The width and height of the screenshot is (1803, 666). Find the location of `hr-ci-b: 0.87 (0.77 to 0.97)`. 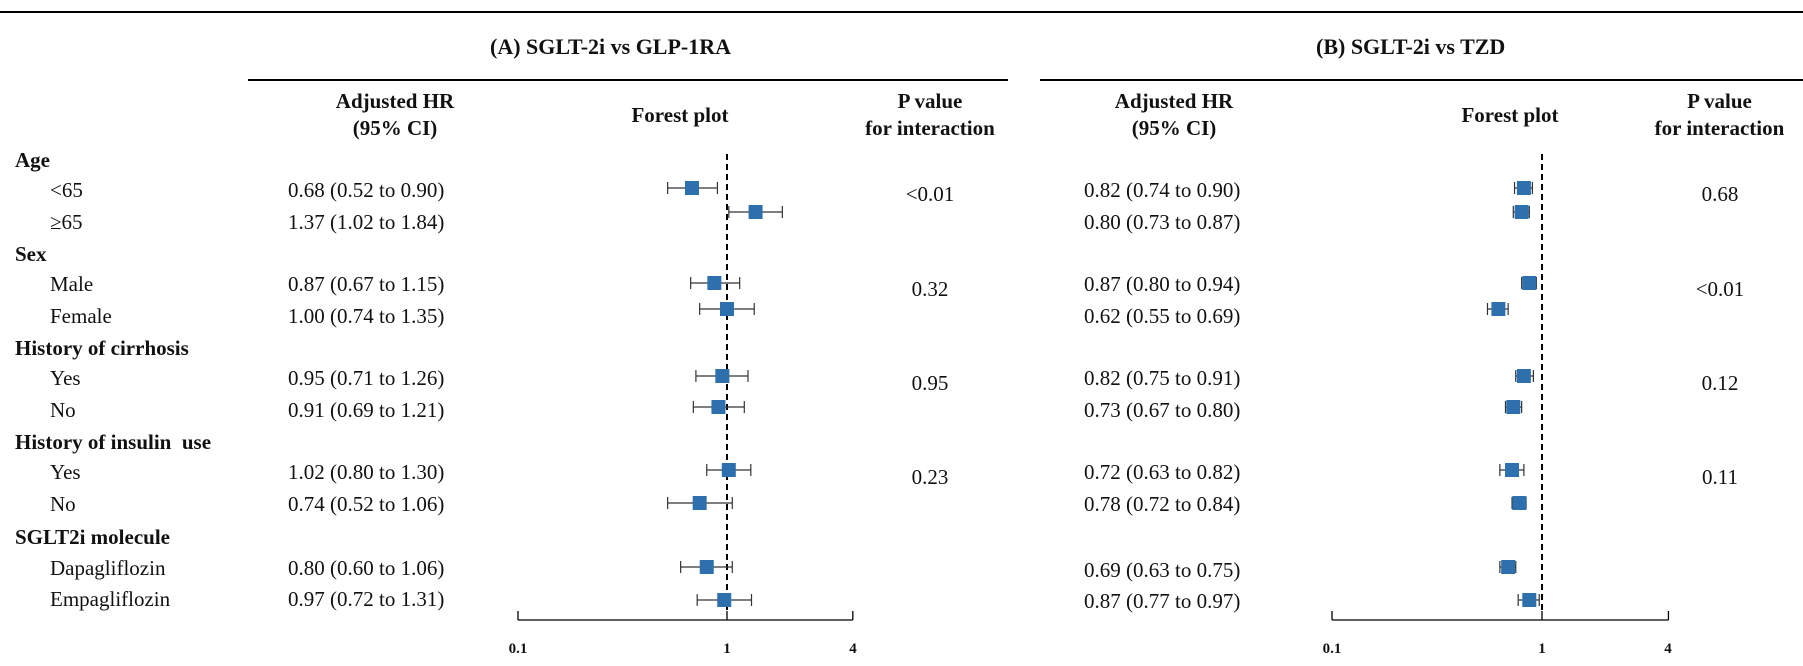

hr-ci-b: 0.87 (0.77 to 0.97) is located at coordinates (1162, 601).